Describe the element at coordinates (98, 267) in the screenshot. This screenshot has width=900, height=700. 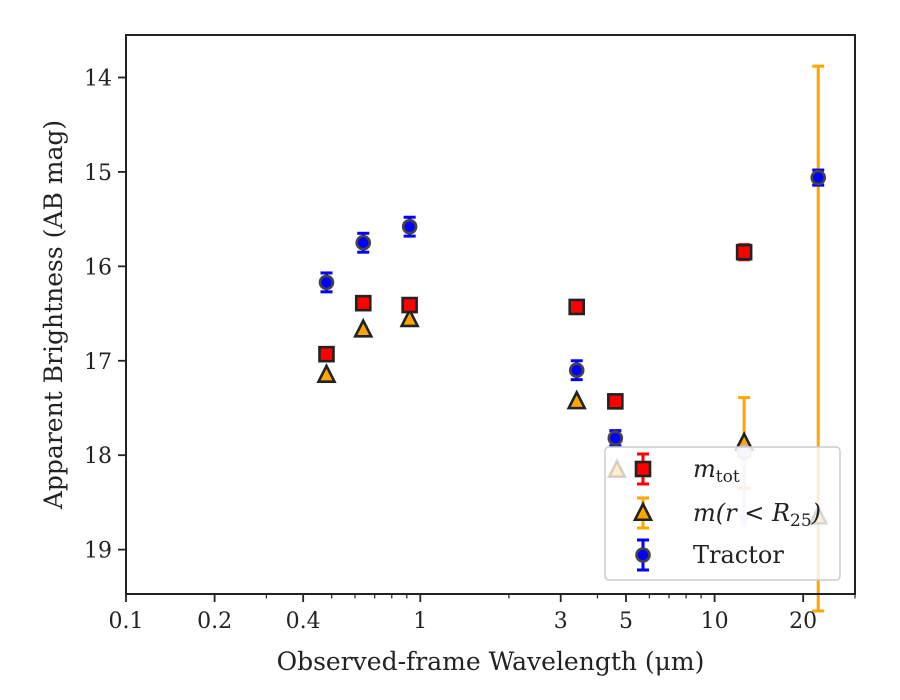
I see `y-tick-label: 16` at that location.